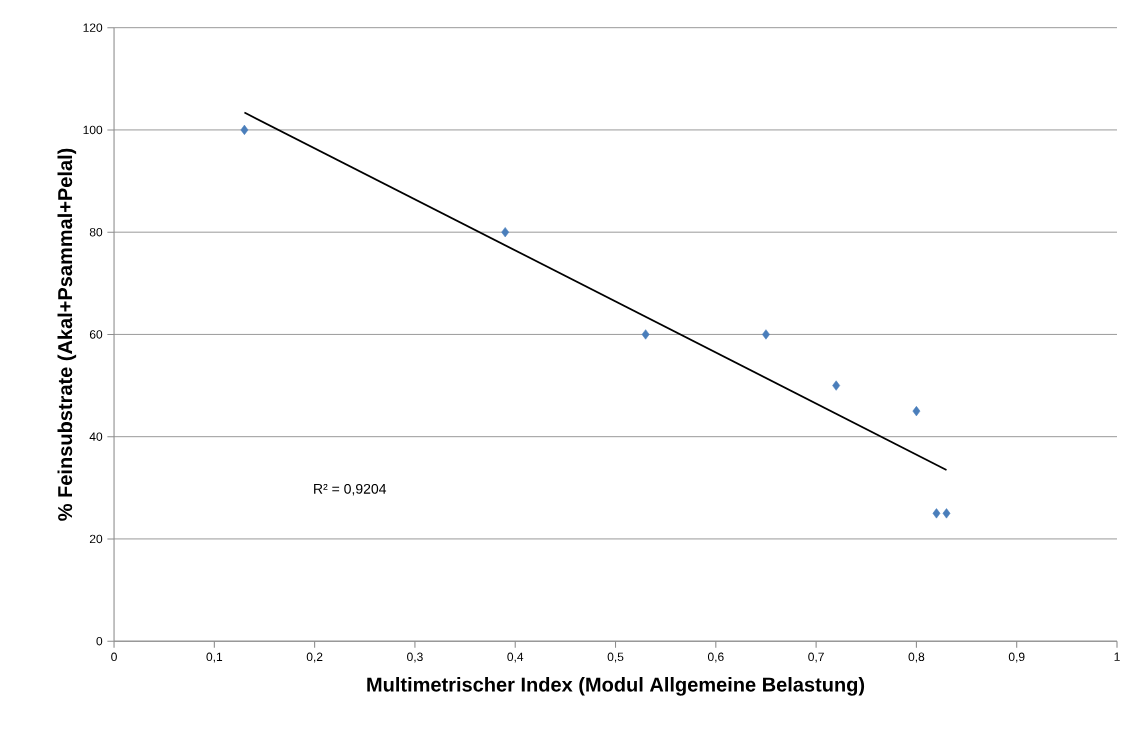  I want to click on y-tick-label: 60, so click(96, 334).